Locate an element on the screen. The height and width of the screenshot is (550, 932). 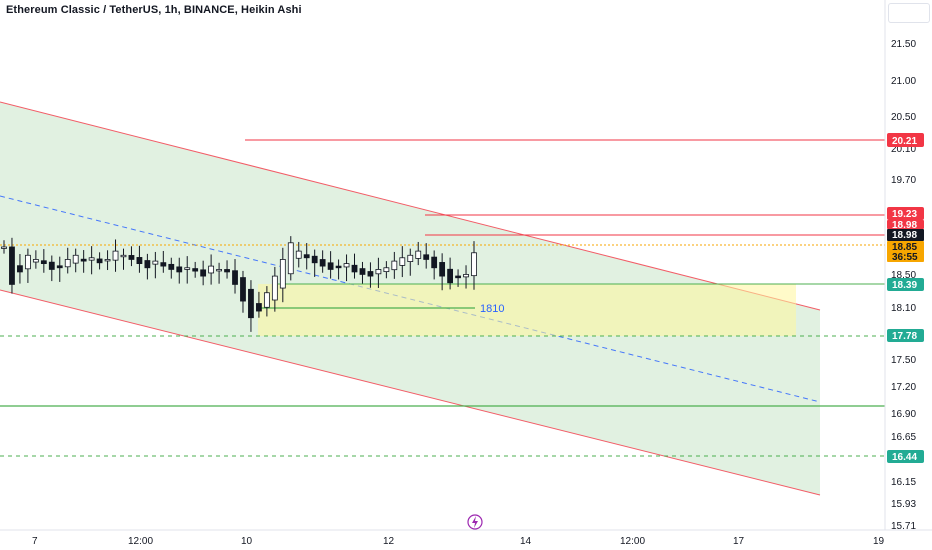
x-tick: 12 is located at coordinates (389, 541).